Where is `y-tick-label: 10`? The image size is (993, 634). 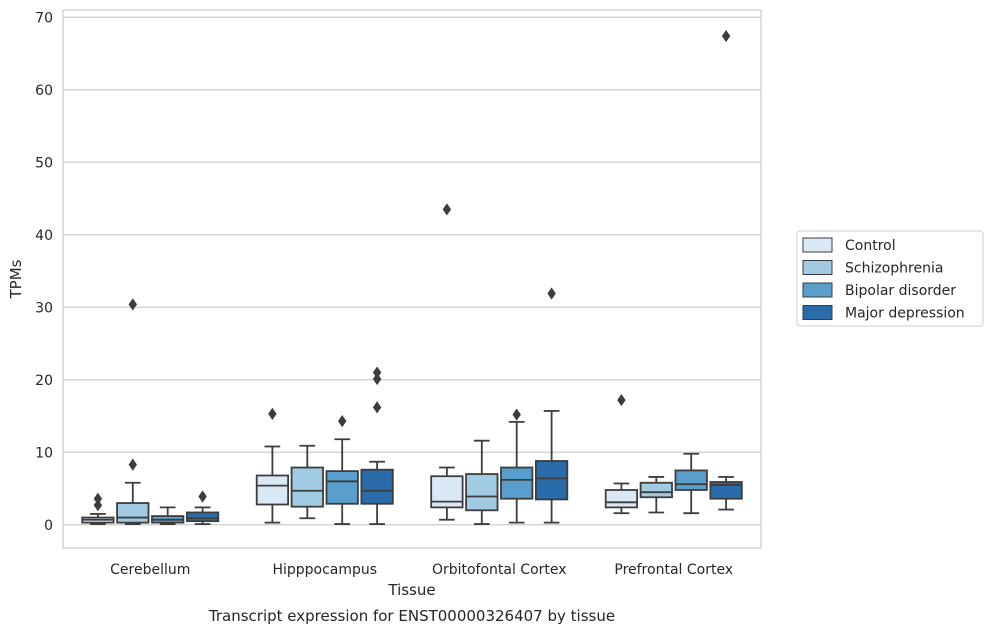 y-tick-label: 10 is located at coordinates (44, 453).